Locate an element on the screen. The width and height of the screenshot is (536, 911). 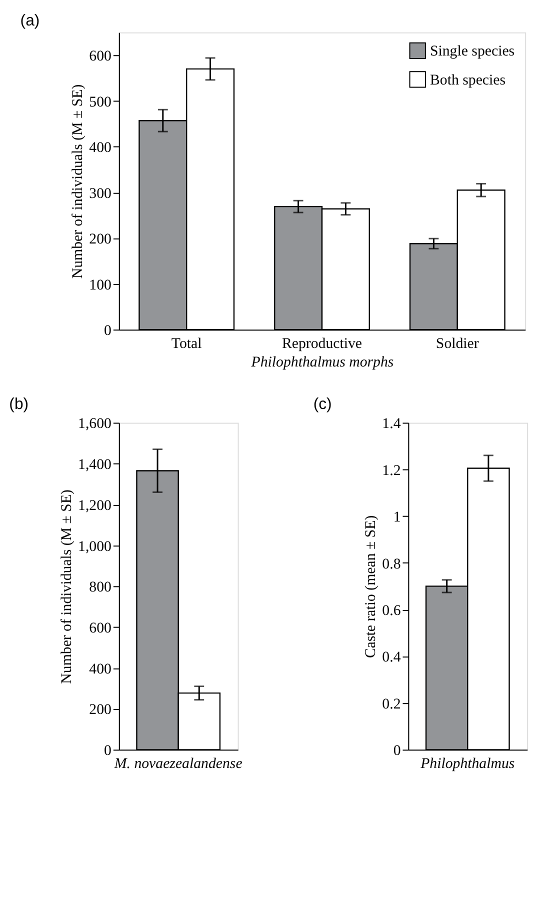
y-tick-label: 1,400 is located at coordinates (95, 465).